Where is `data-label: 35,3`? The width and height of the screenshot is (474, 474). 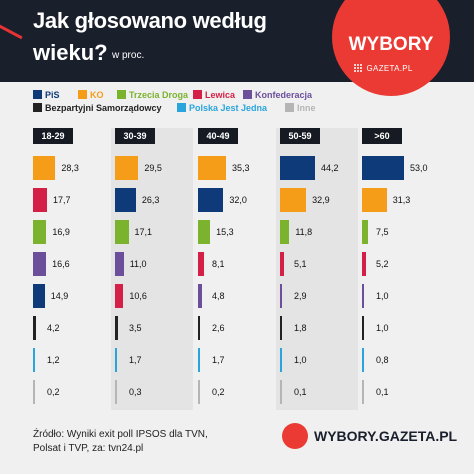
data-label: 35,3 is located at coordinates (240, 168).